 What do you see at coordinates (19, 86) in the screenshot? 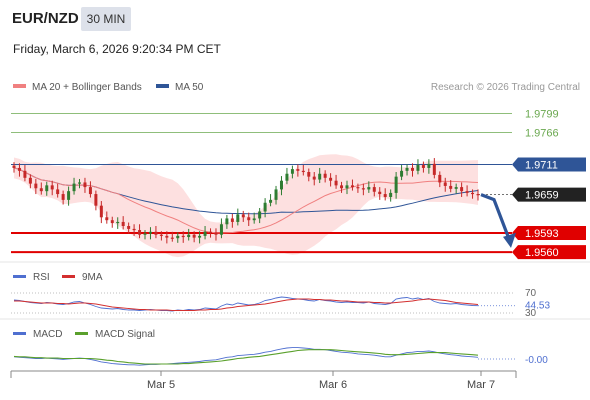
I see `legend-swatch-ma20` at bounding box center [19, 86].